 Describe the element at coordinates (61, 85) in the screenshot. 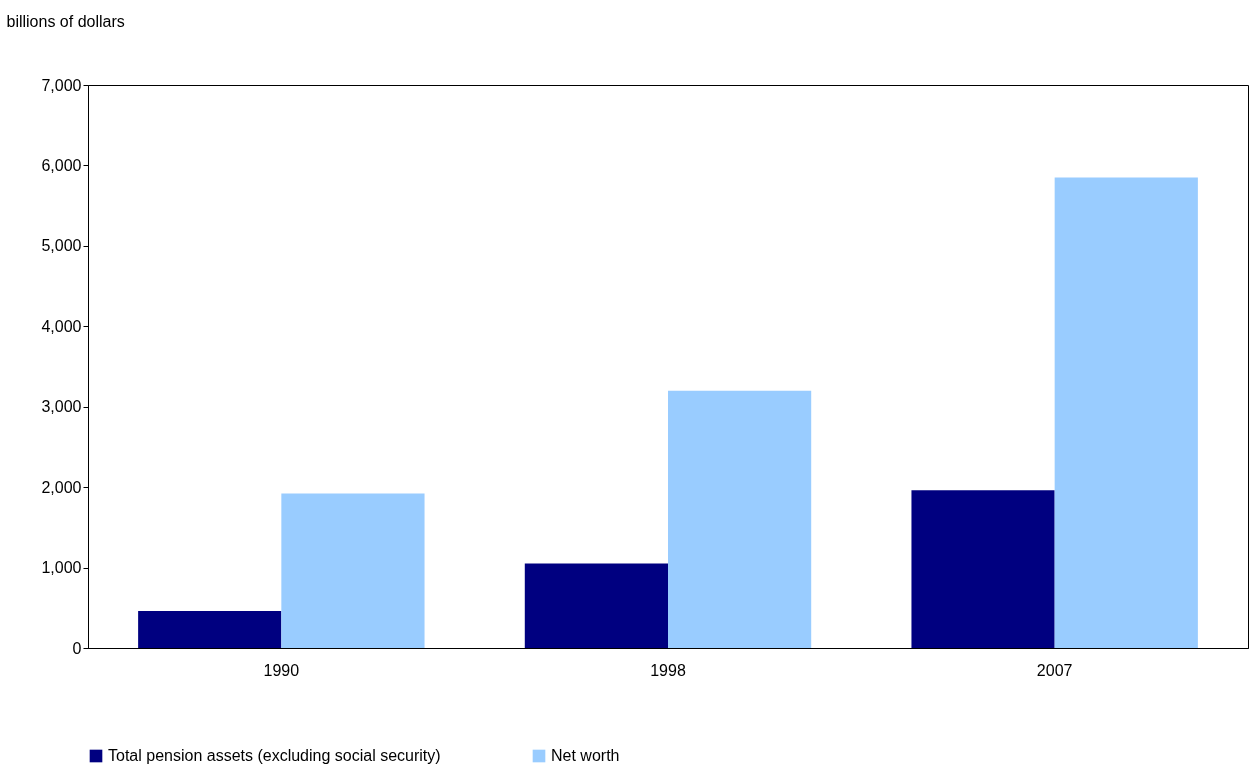

I see `y-tick-label: 7,000` at that location.